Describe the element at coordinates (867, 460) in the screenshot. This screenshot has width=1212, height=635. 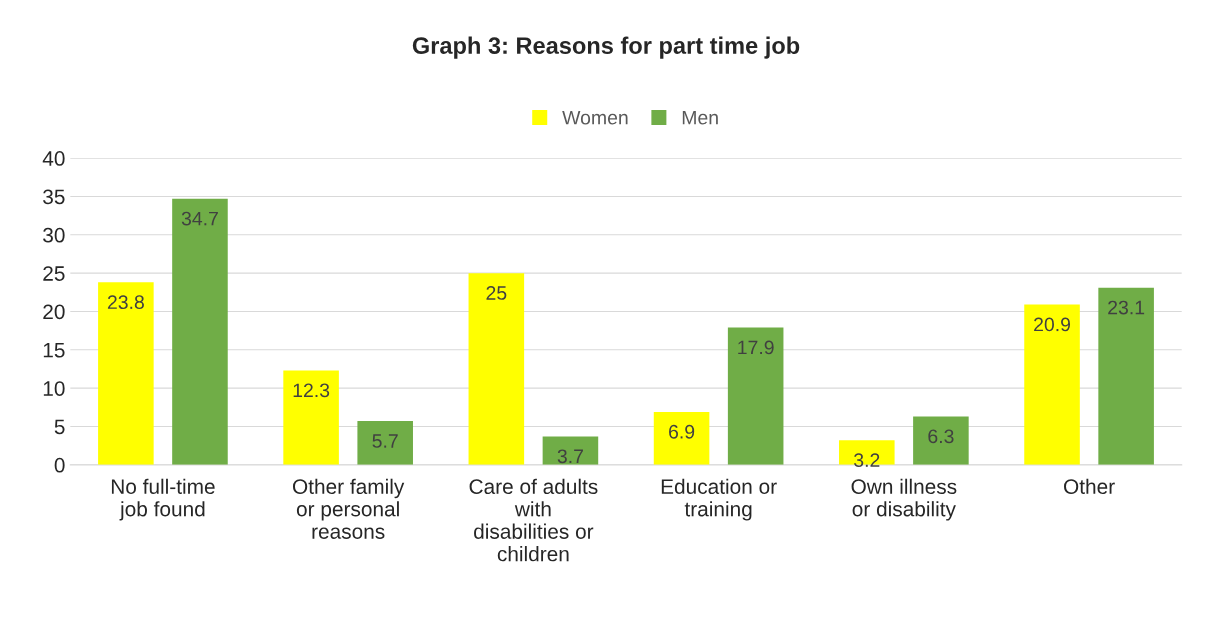
I see `data-label: 3.2` at that location.